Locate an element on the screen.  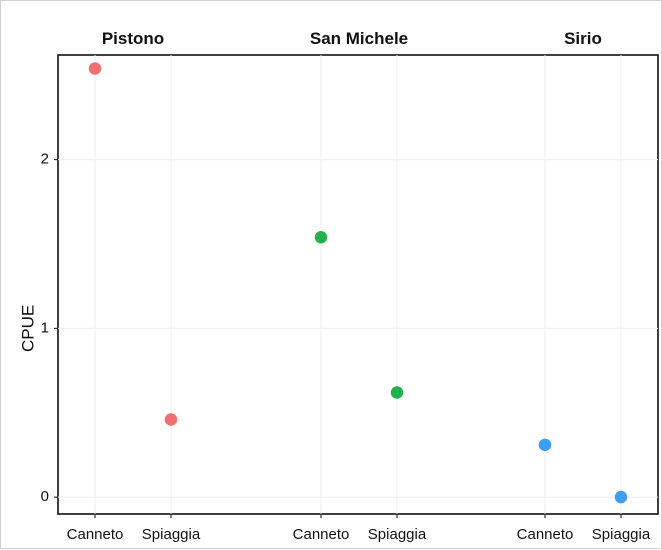
y-tick-layer: 0 1 2 is located at coordinates (49, 328).